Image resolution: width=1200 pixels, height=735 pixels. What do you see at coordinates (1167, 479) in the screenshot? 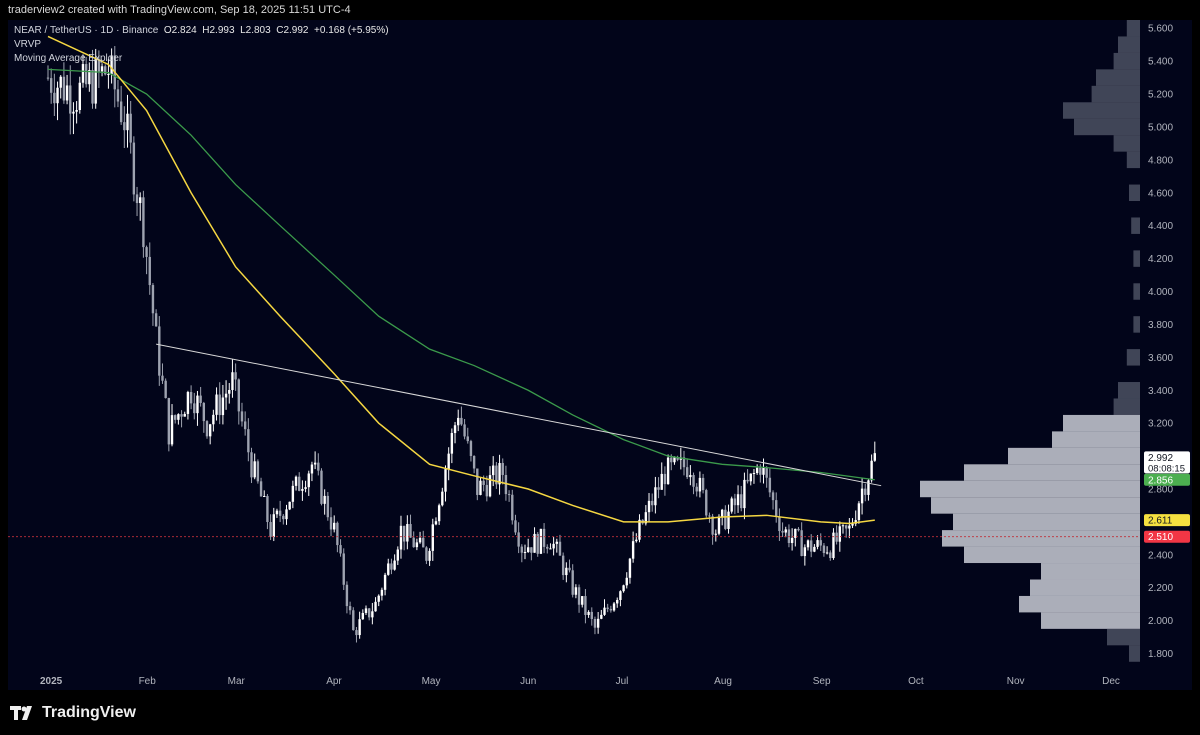
I see `ma-slow-price-label-bg` at bounding box center [1167, 479].